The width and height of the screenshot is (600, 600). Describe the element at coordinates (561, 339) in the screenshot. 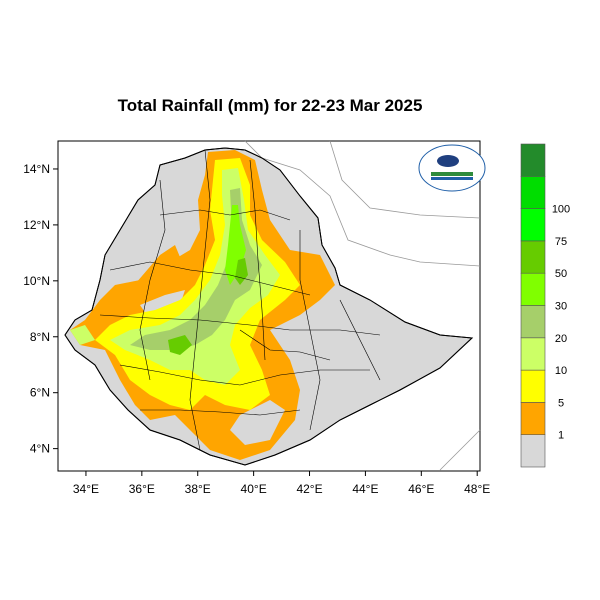

I see `colorbar-label: 20` at that location.